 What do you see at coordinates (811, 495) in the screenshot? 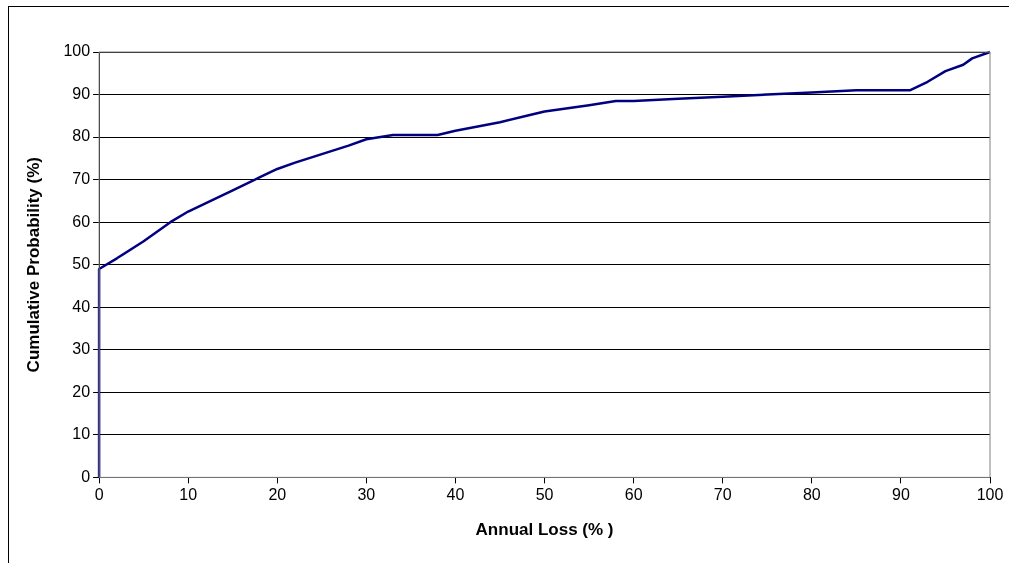
I see `x-tick-label: 80` at bounding box center [811, 495].